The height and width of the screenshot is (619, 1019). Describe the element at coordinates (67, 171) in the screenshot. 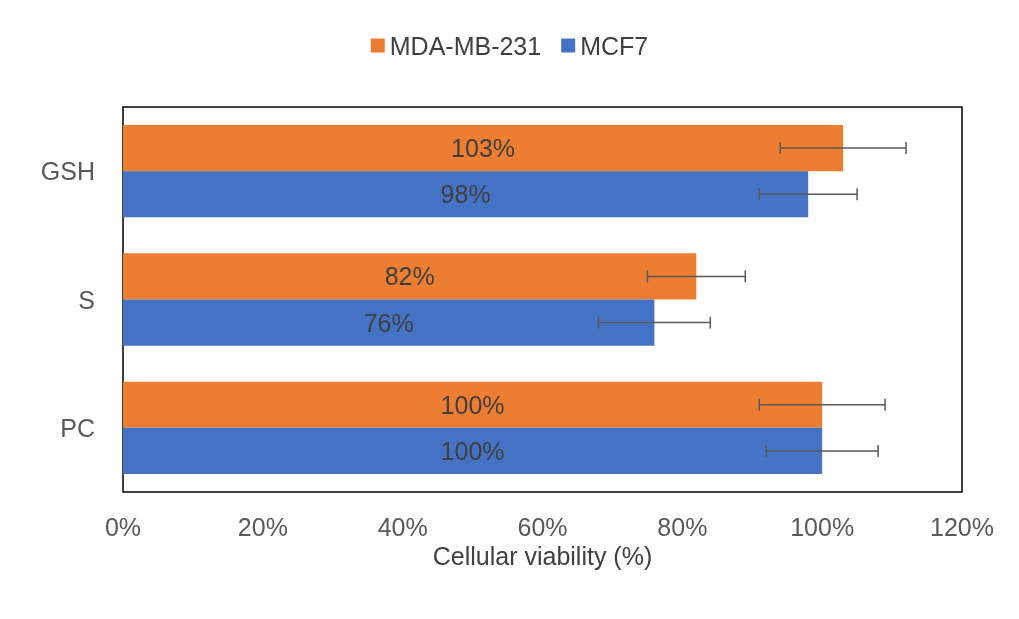

I see `y-tick-label: GSH` at that location.